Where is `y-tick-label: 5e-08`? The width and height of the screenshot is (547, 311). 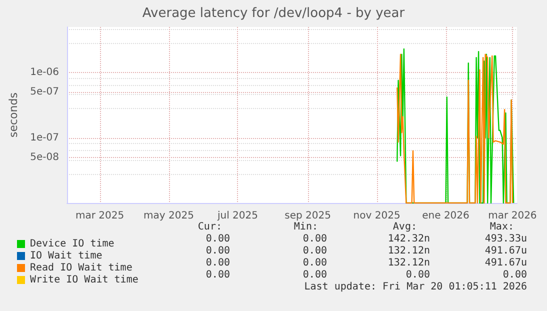 y-tick-label: 5e-08 is located at coordinates (44, 157).